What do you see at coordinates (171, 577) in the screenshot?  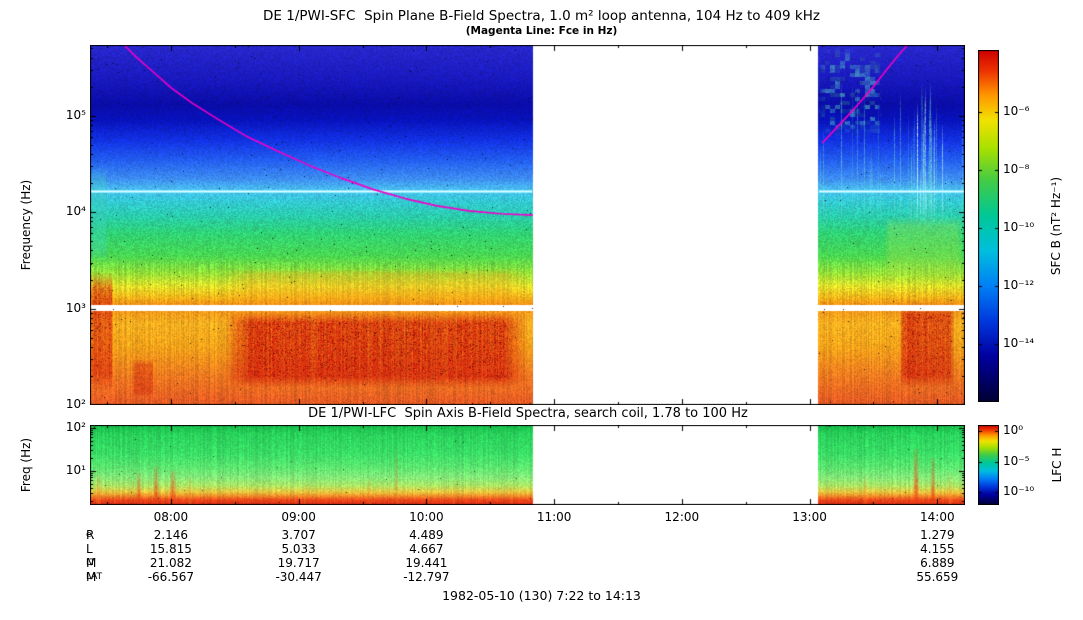 I see `table-value: -66.567` at bounding box center [171, 577].